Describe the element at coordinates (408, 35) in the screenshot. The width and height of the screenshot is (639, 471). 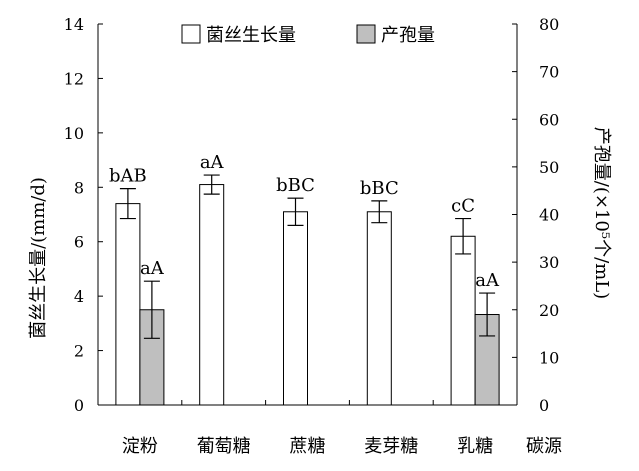
I see `legend-item-sporulation-label: 产孢量` at that location.